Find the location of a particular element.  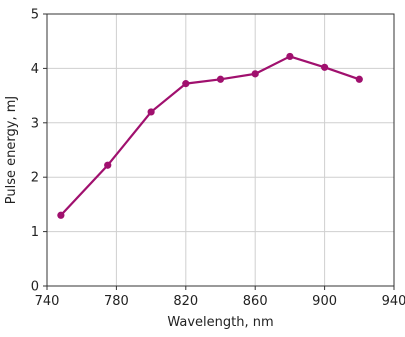

y-tick-label: 3 is located at coordinates (35, 123).